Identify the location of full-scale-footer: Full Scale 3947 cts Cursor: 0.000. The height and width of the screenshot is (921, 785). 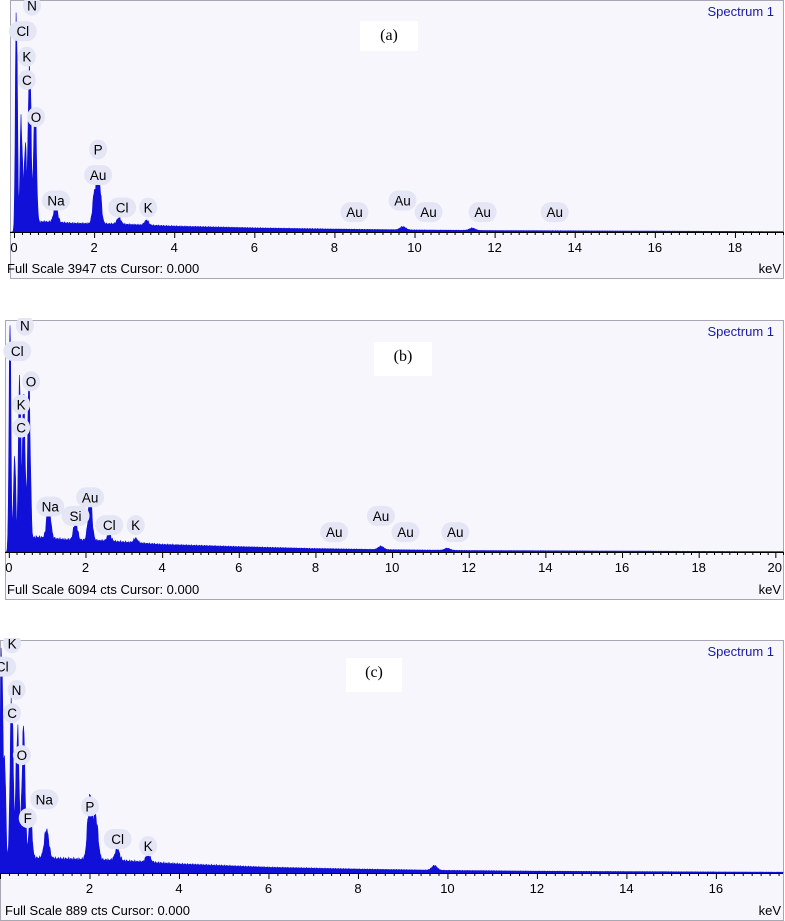
(103, 268).